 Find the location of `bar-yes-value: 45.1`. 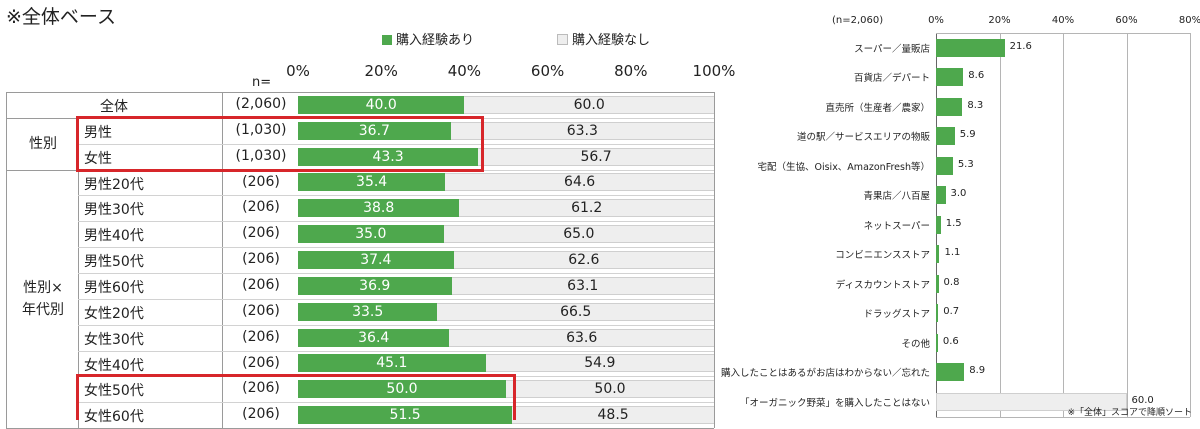

bar-yes-value: 45.1 is located at coordinates (392, 363).